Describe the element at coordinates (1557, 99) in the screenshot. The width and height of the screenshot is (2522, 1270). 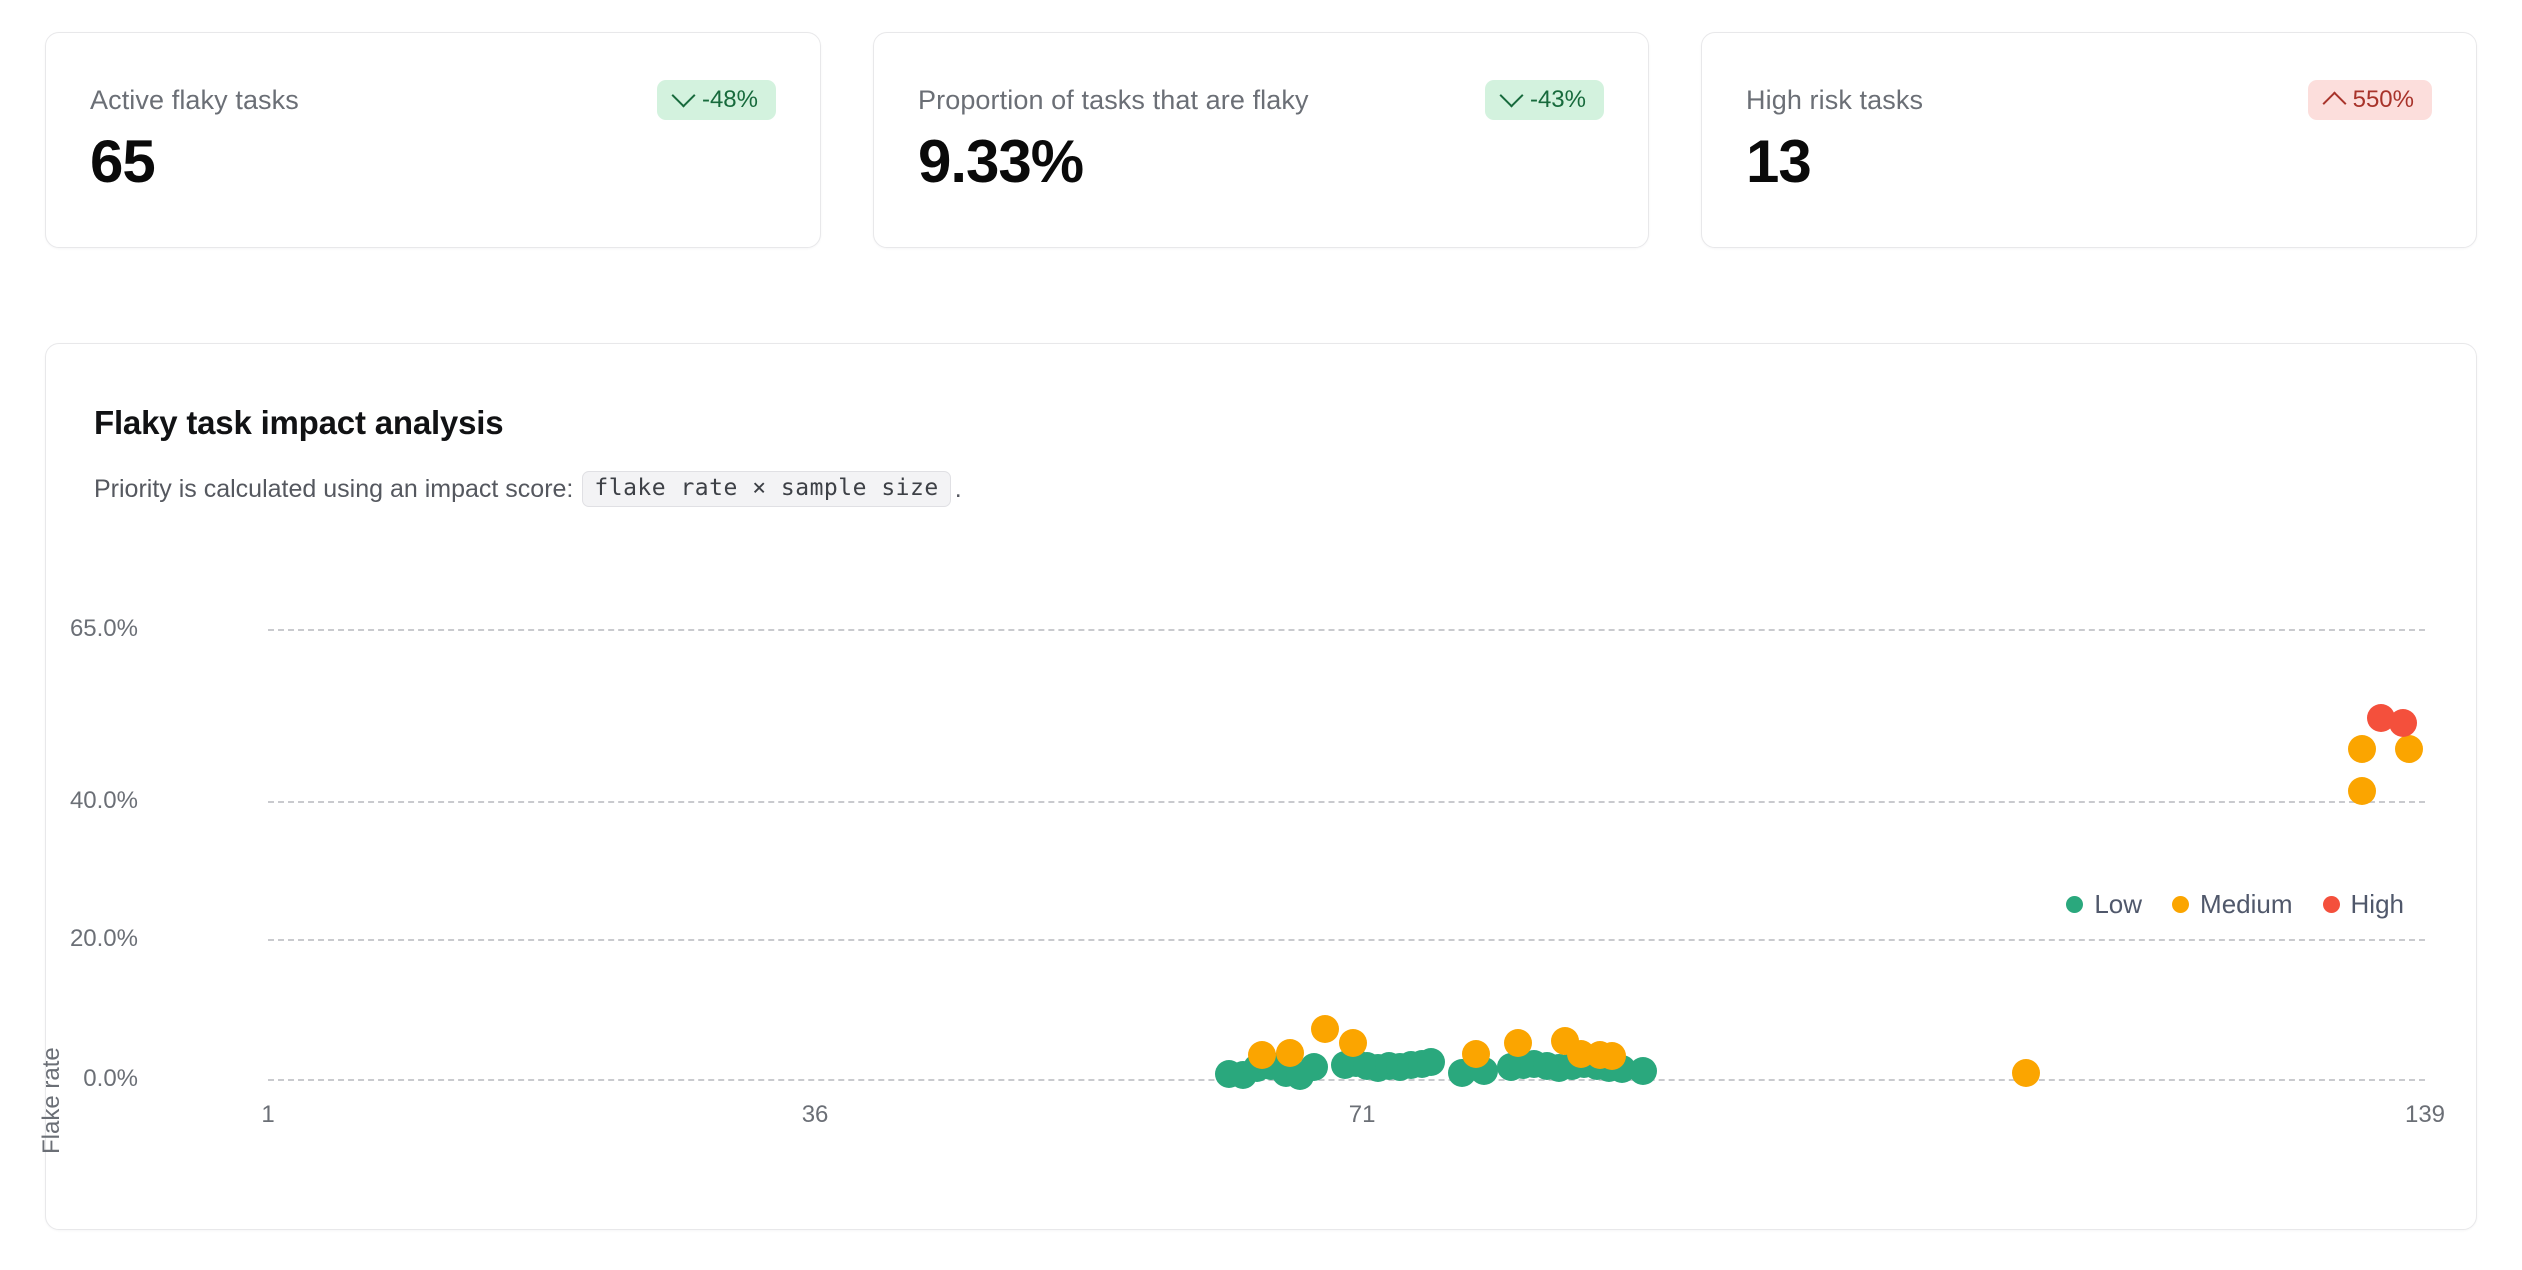
I see `status-badge-value: -43%` at that location.